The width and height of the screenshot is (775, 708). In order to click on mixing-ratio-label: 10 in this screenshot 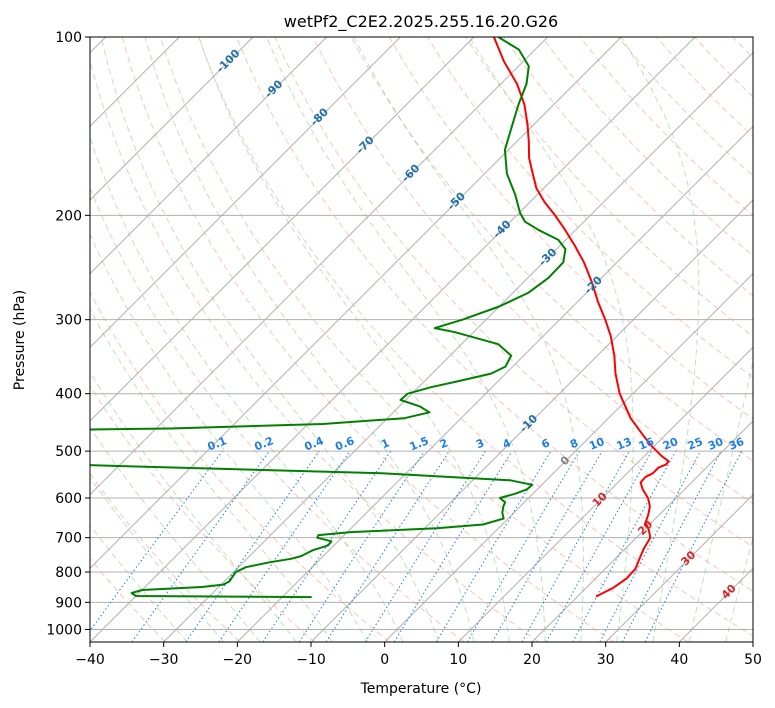, I will do `click(596, 444)`.